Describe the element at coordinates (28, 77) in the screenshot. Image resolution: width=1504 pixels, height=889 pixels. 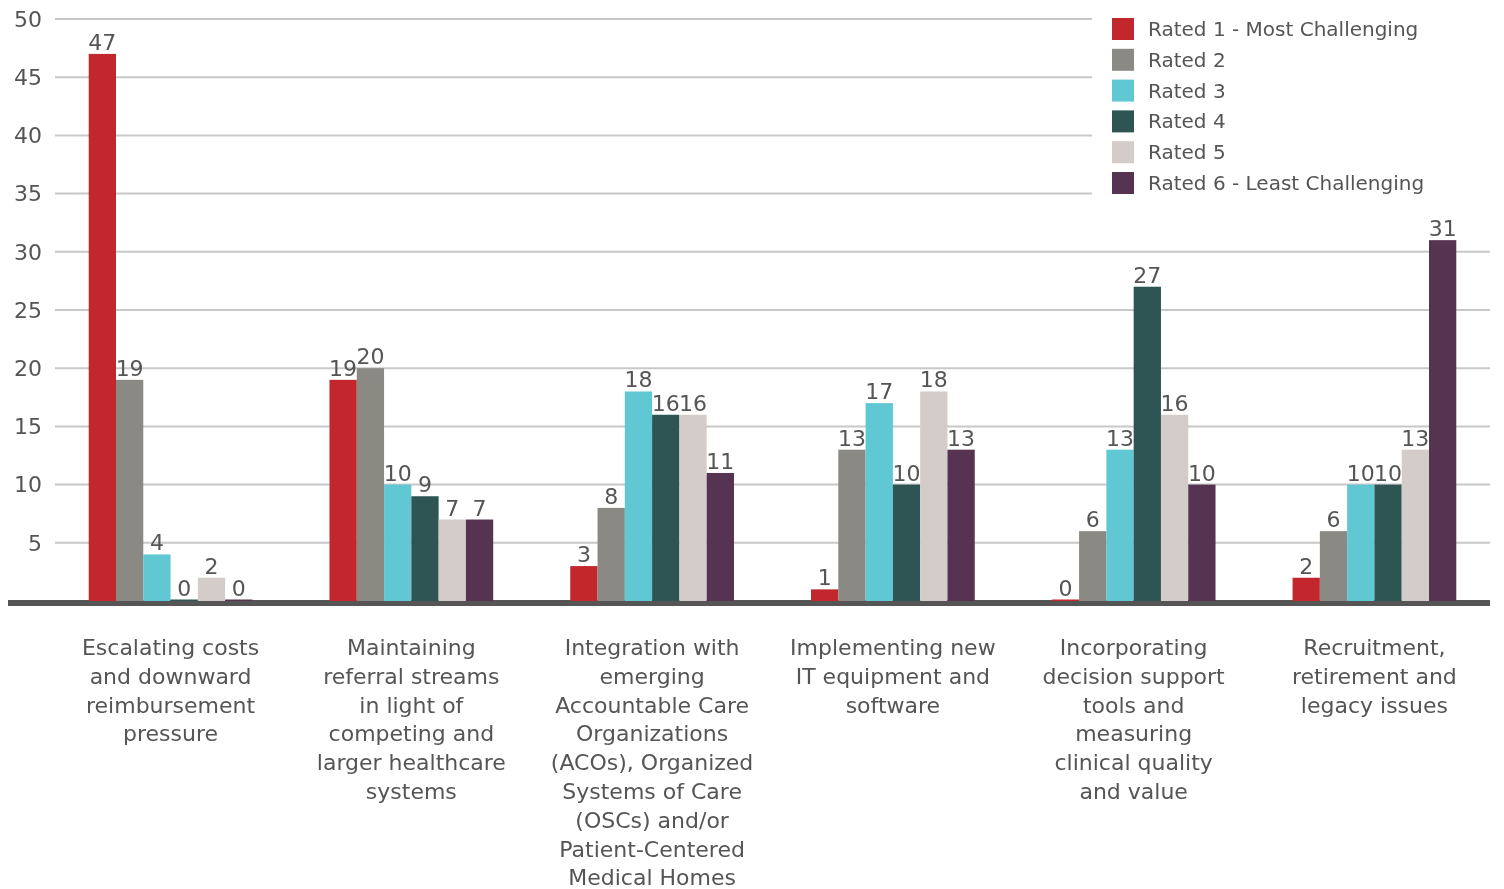
I see `y-tick-label: 45` at that location.